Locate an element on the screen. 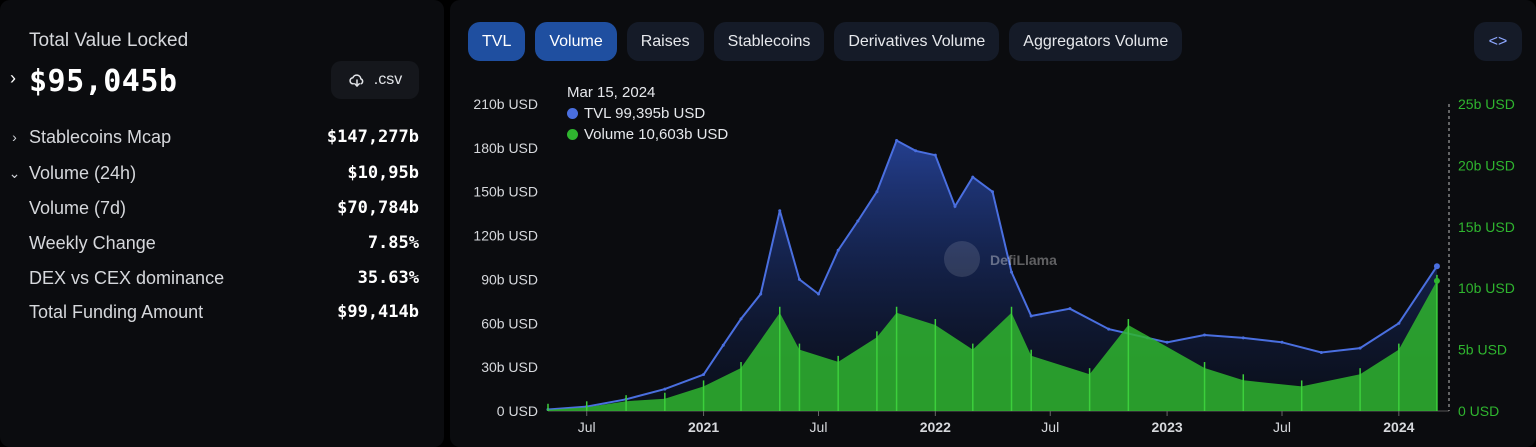 The height and width of the screenshot is (447, 1536). stat-value: $99,414b is located at coordinates (378, 312).